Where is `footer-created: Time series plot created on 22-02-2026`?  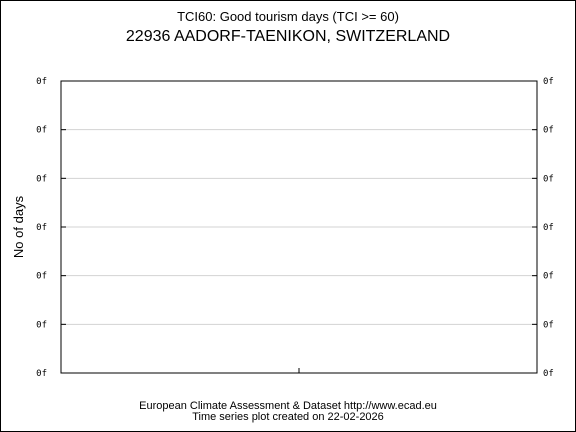
footer-created: Time series plot created on 22-02-2026 is located at coordinates (288, 417).